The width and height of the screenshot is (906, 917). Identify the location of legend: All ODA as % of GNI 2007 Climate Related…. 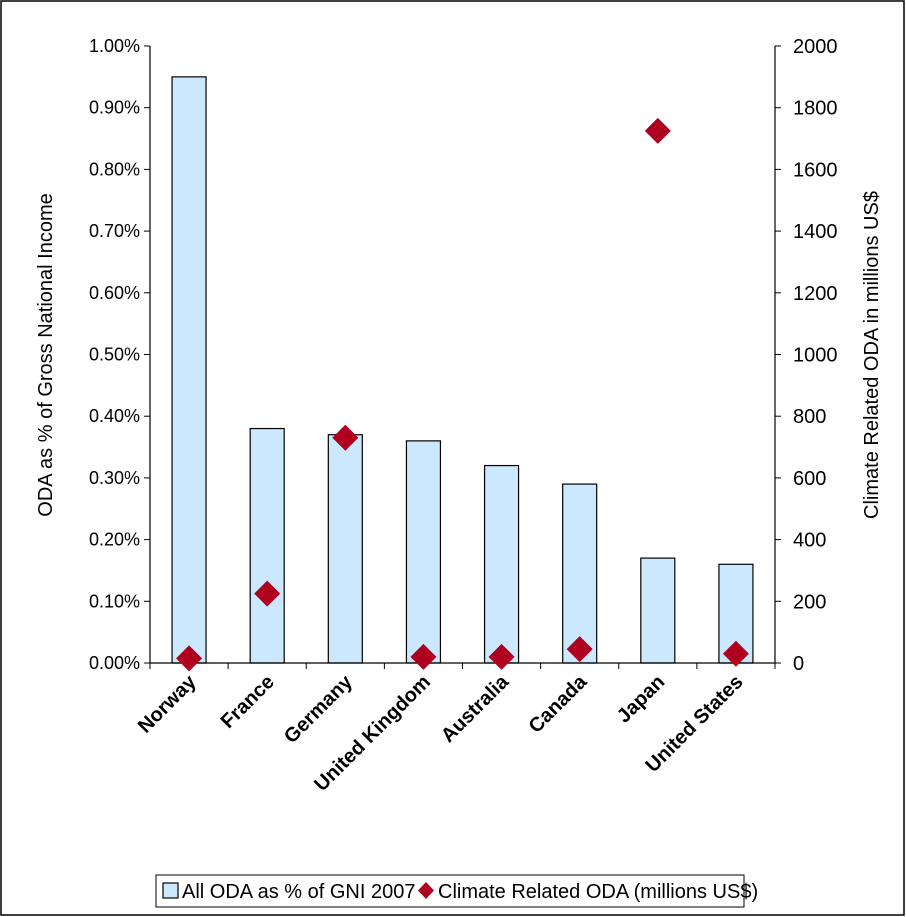
(456, 891).